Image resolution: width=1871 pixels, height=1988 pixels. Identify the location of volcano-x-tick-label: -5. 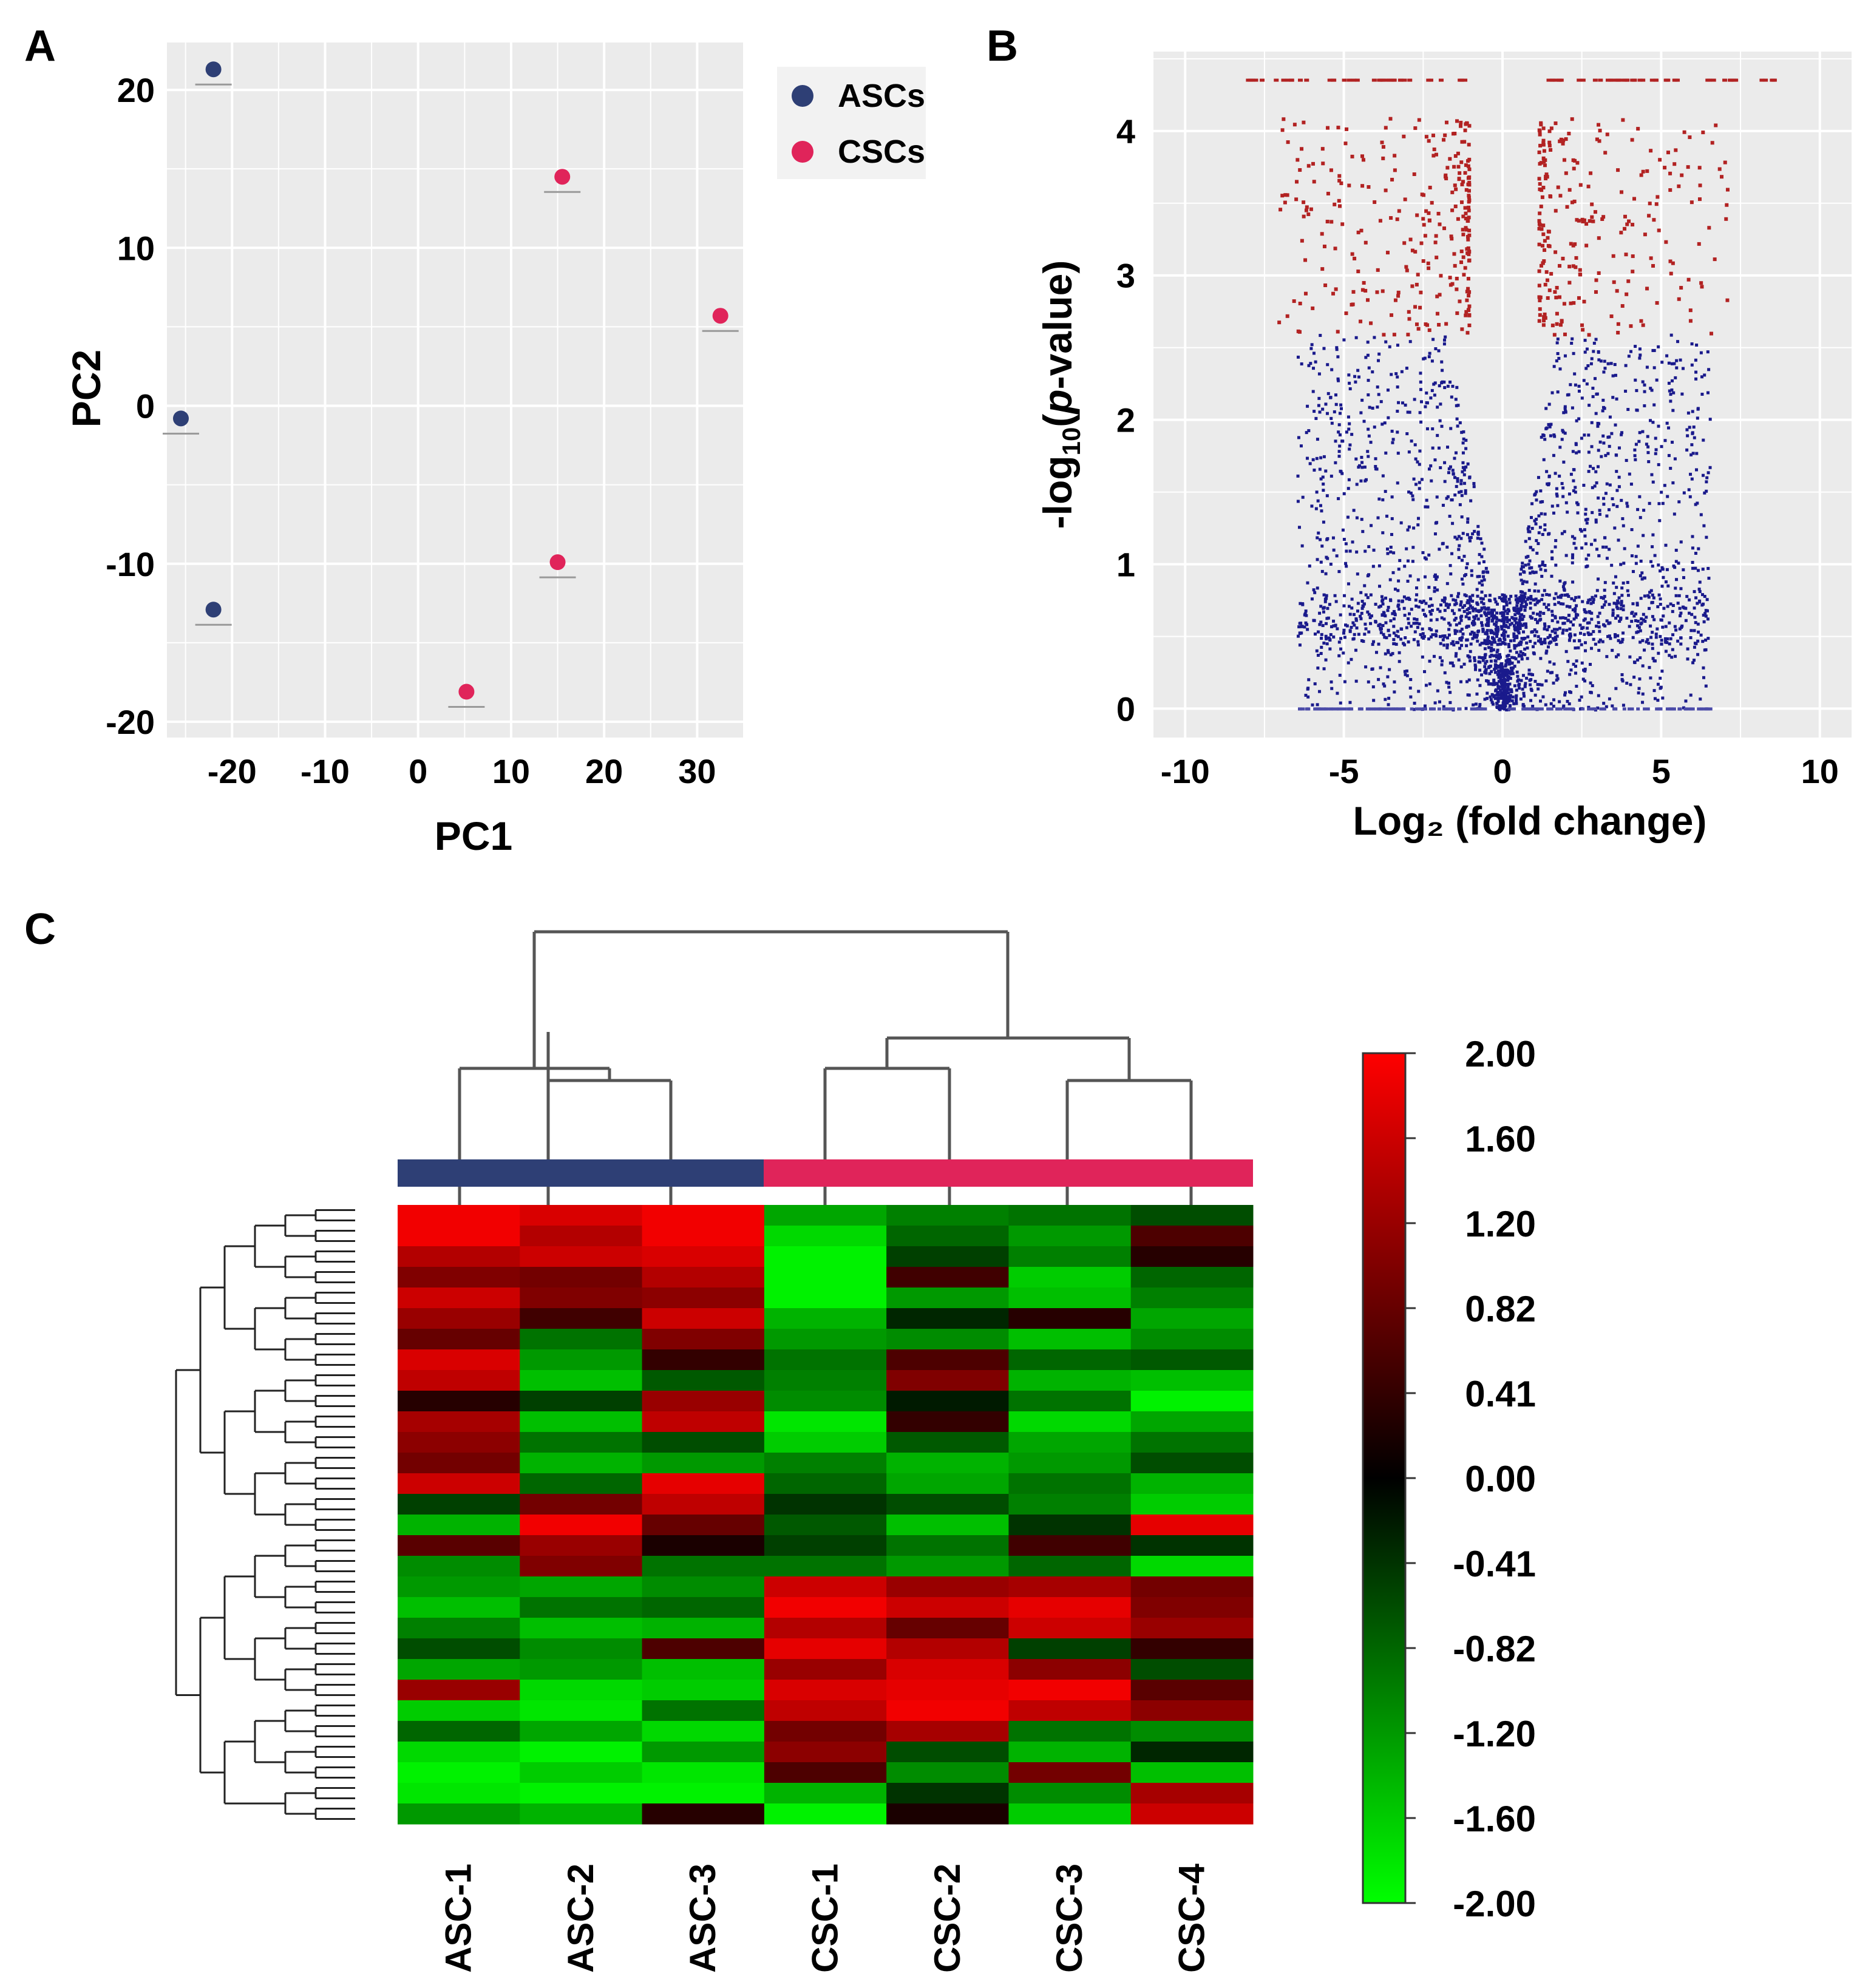
(1344, 771).